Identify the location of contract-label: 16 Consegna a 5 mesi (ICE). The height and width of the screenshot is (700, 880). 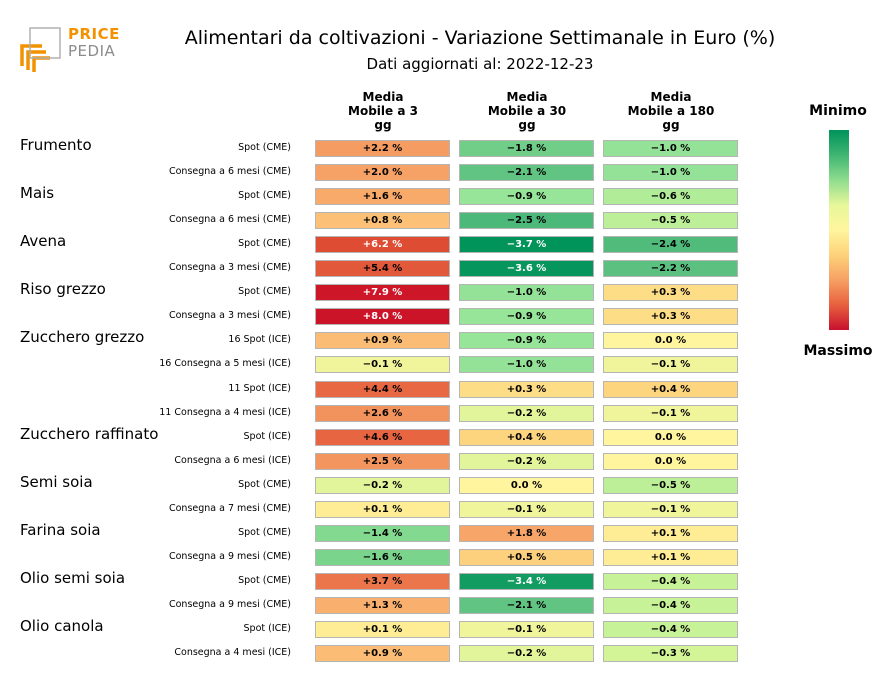
(225, 364).